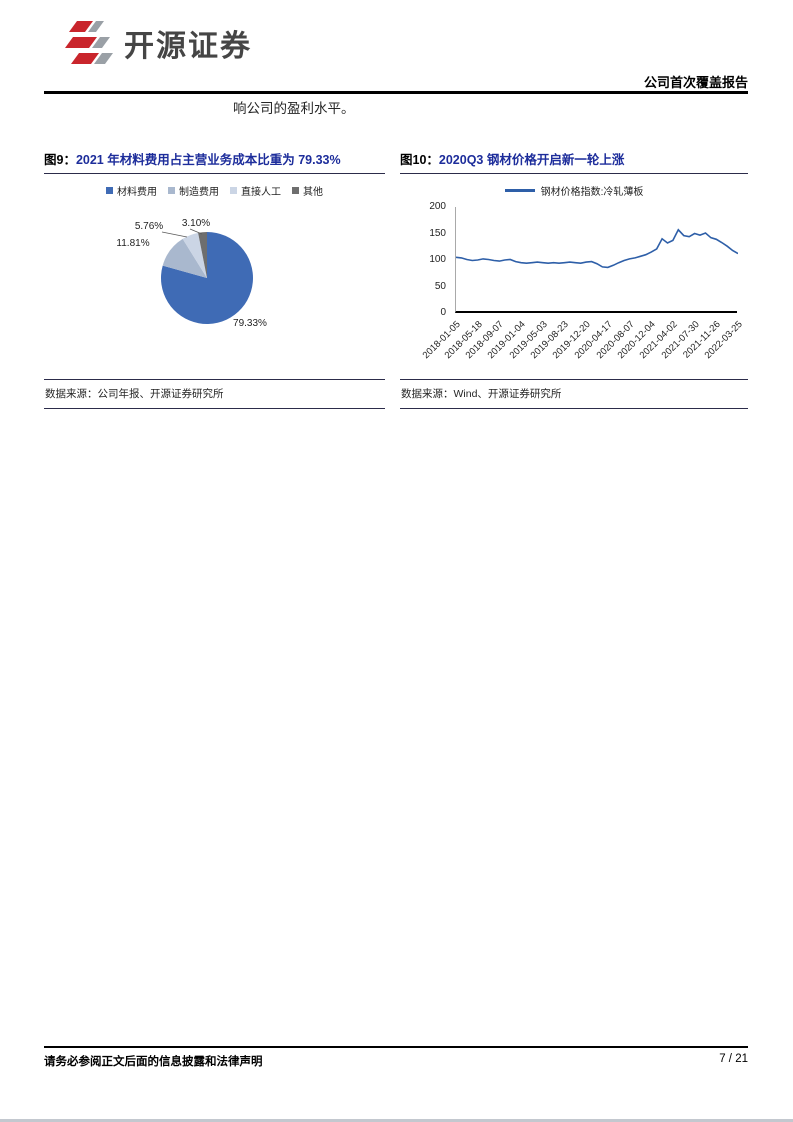 The width and height of the screenshot is (793, 1122). What do you see at coordinates (396, 92) in the screenshot?
I see `header-divider` at bounding box center [396, 92].